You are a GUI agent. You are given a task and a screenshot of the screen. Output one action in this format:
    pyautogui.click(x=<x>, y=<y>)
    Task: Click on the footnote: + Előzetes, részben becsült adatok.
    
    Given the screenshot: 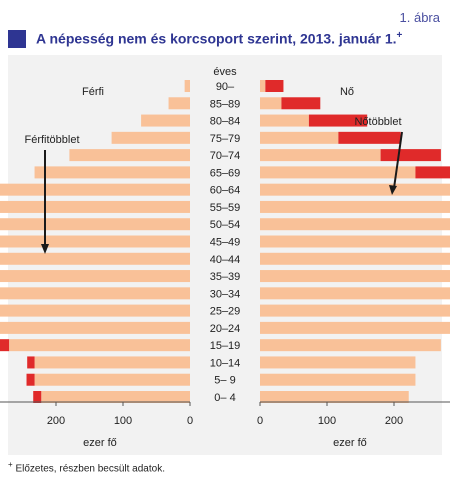 What is the action you would take?
    pyautogui.click(x=86, y=467)
    